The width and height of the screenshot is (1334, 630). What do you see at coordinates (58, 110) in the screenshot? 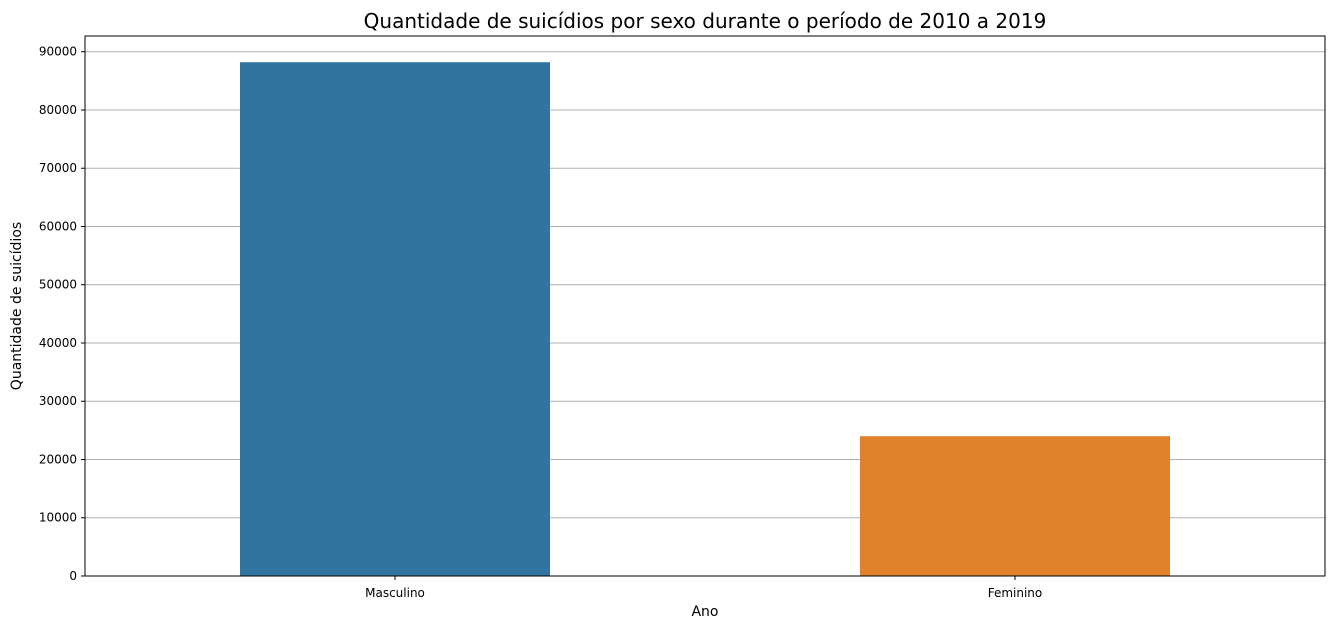
I see `y-tick-label: 80000` at bounding box center [58, 110].